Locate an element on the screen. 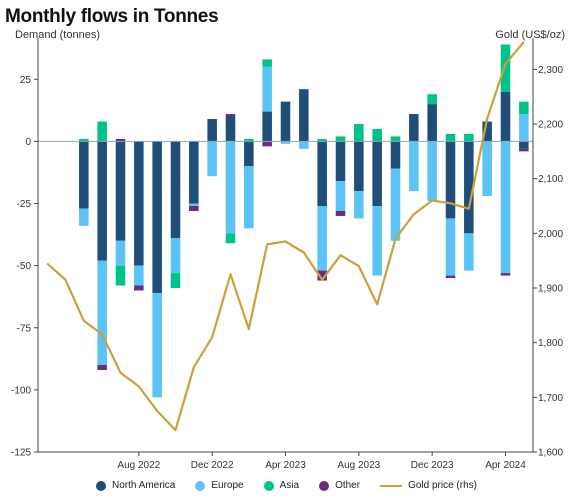 Image resolution: width=573 pixels, height=503 pixels. legend-label: Other is located at coordinates (348, 485).